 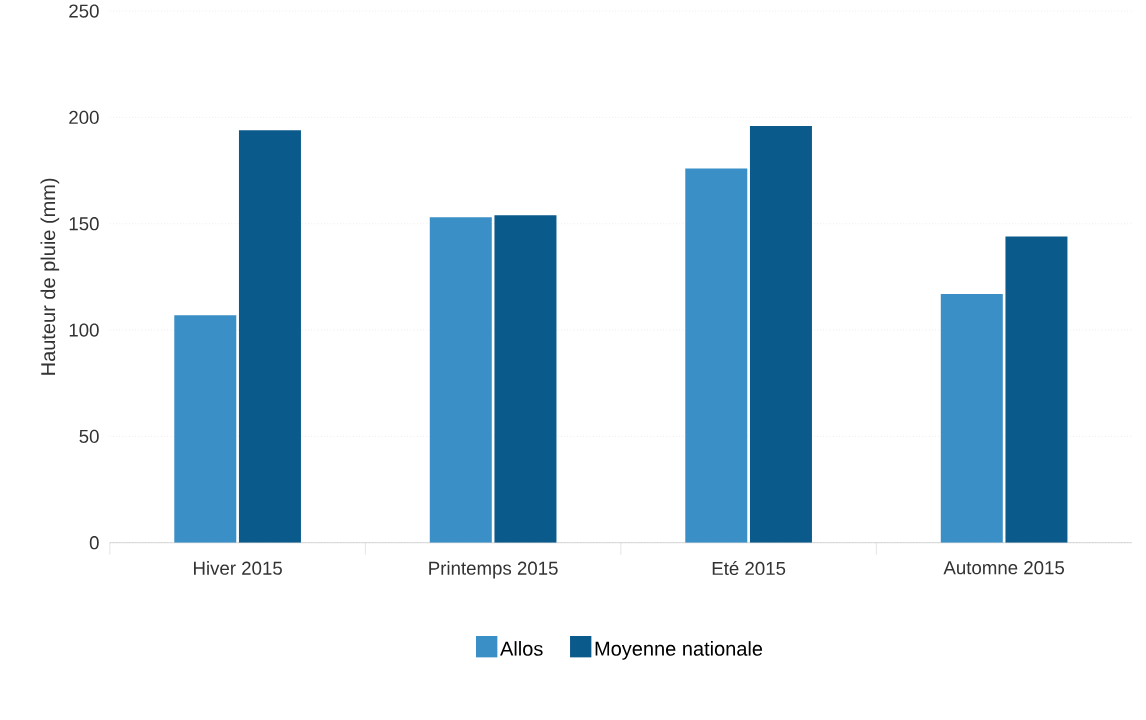 I want to click on y-tick-label: 150, so click(x=84, y=224).